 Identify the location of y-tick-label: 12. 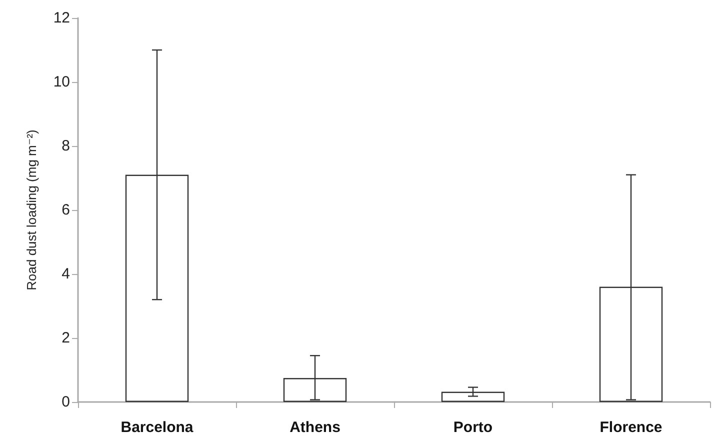
(61, 18).